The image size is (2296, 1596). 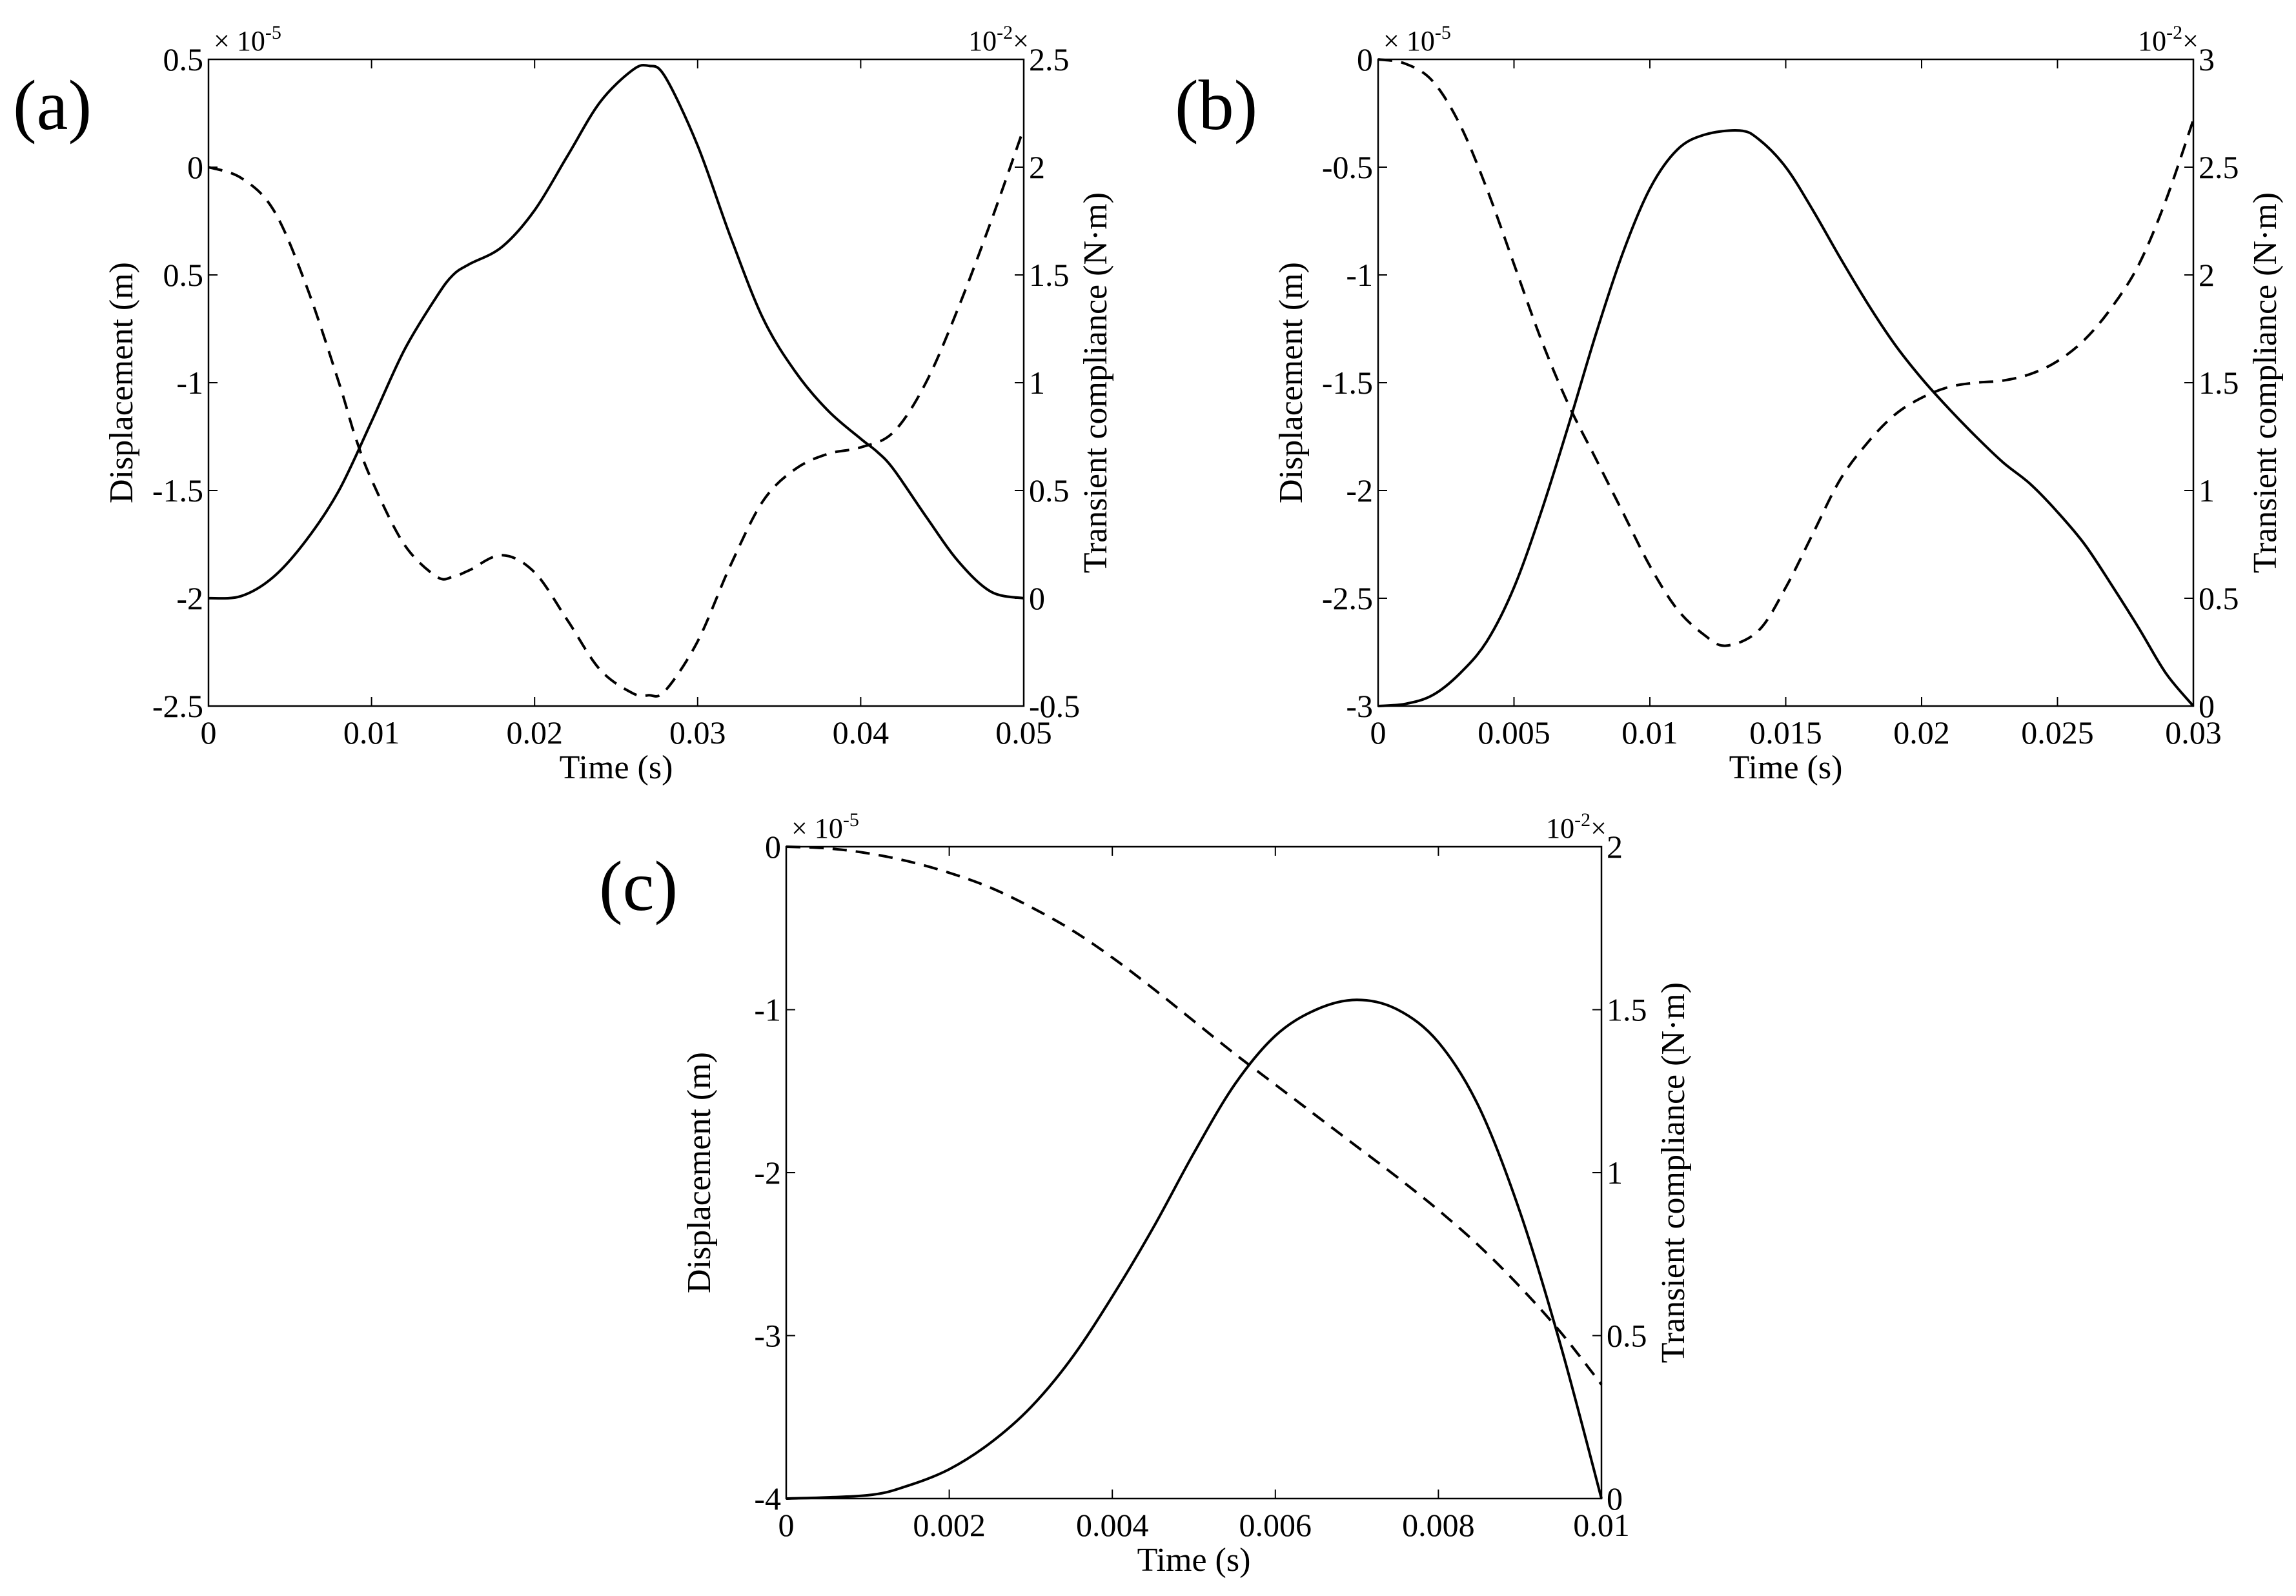 What do you see at coordinates (1514, 733) in the screenshot?
I see `x-tick-label: 0.005` at bounding box center [1514, 733].